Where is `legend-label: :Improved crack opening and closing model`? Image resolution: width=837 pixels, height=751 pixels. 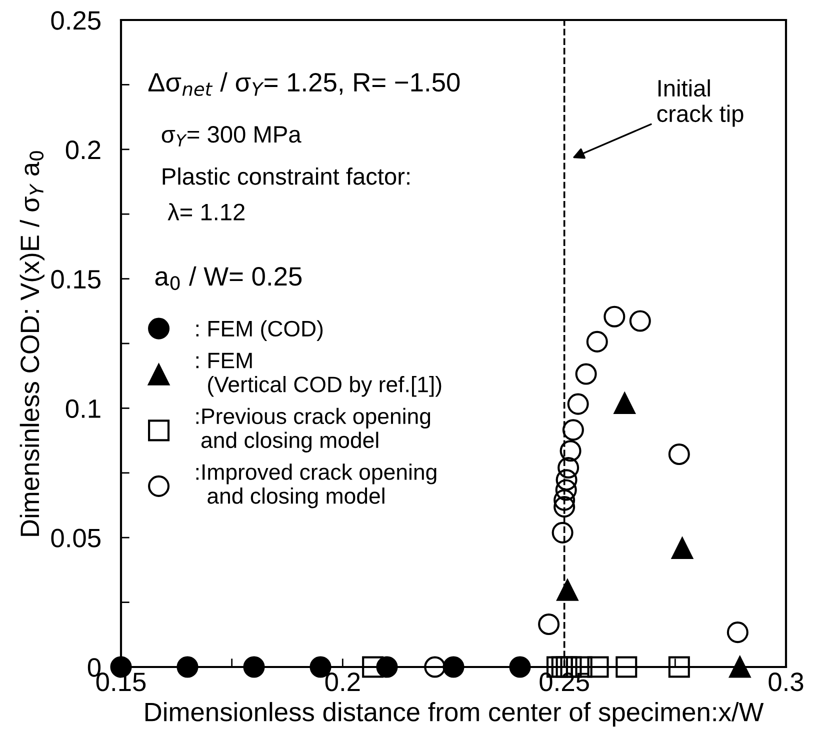 legend-label: :Improved crack opening and closing model is located at coordinates (316, 486).